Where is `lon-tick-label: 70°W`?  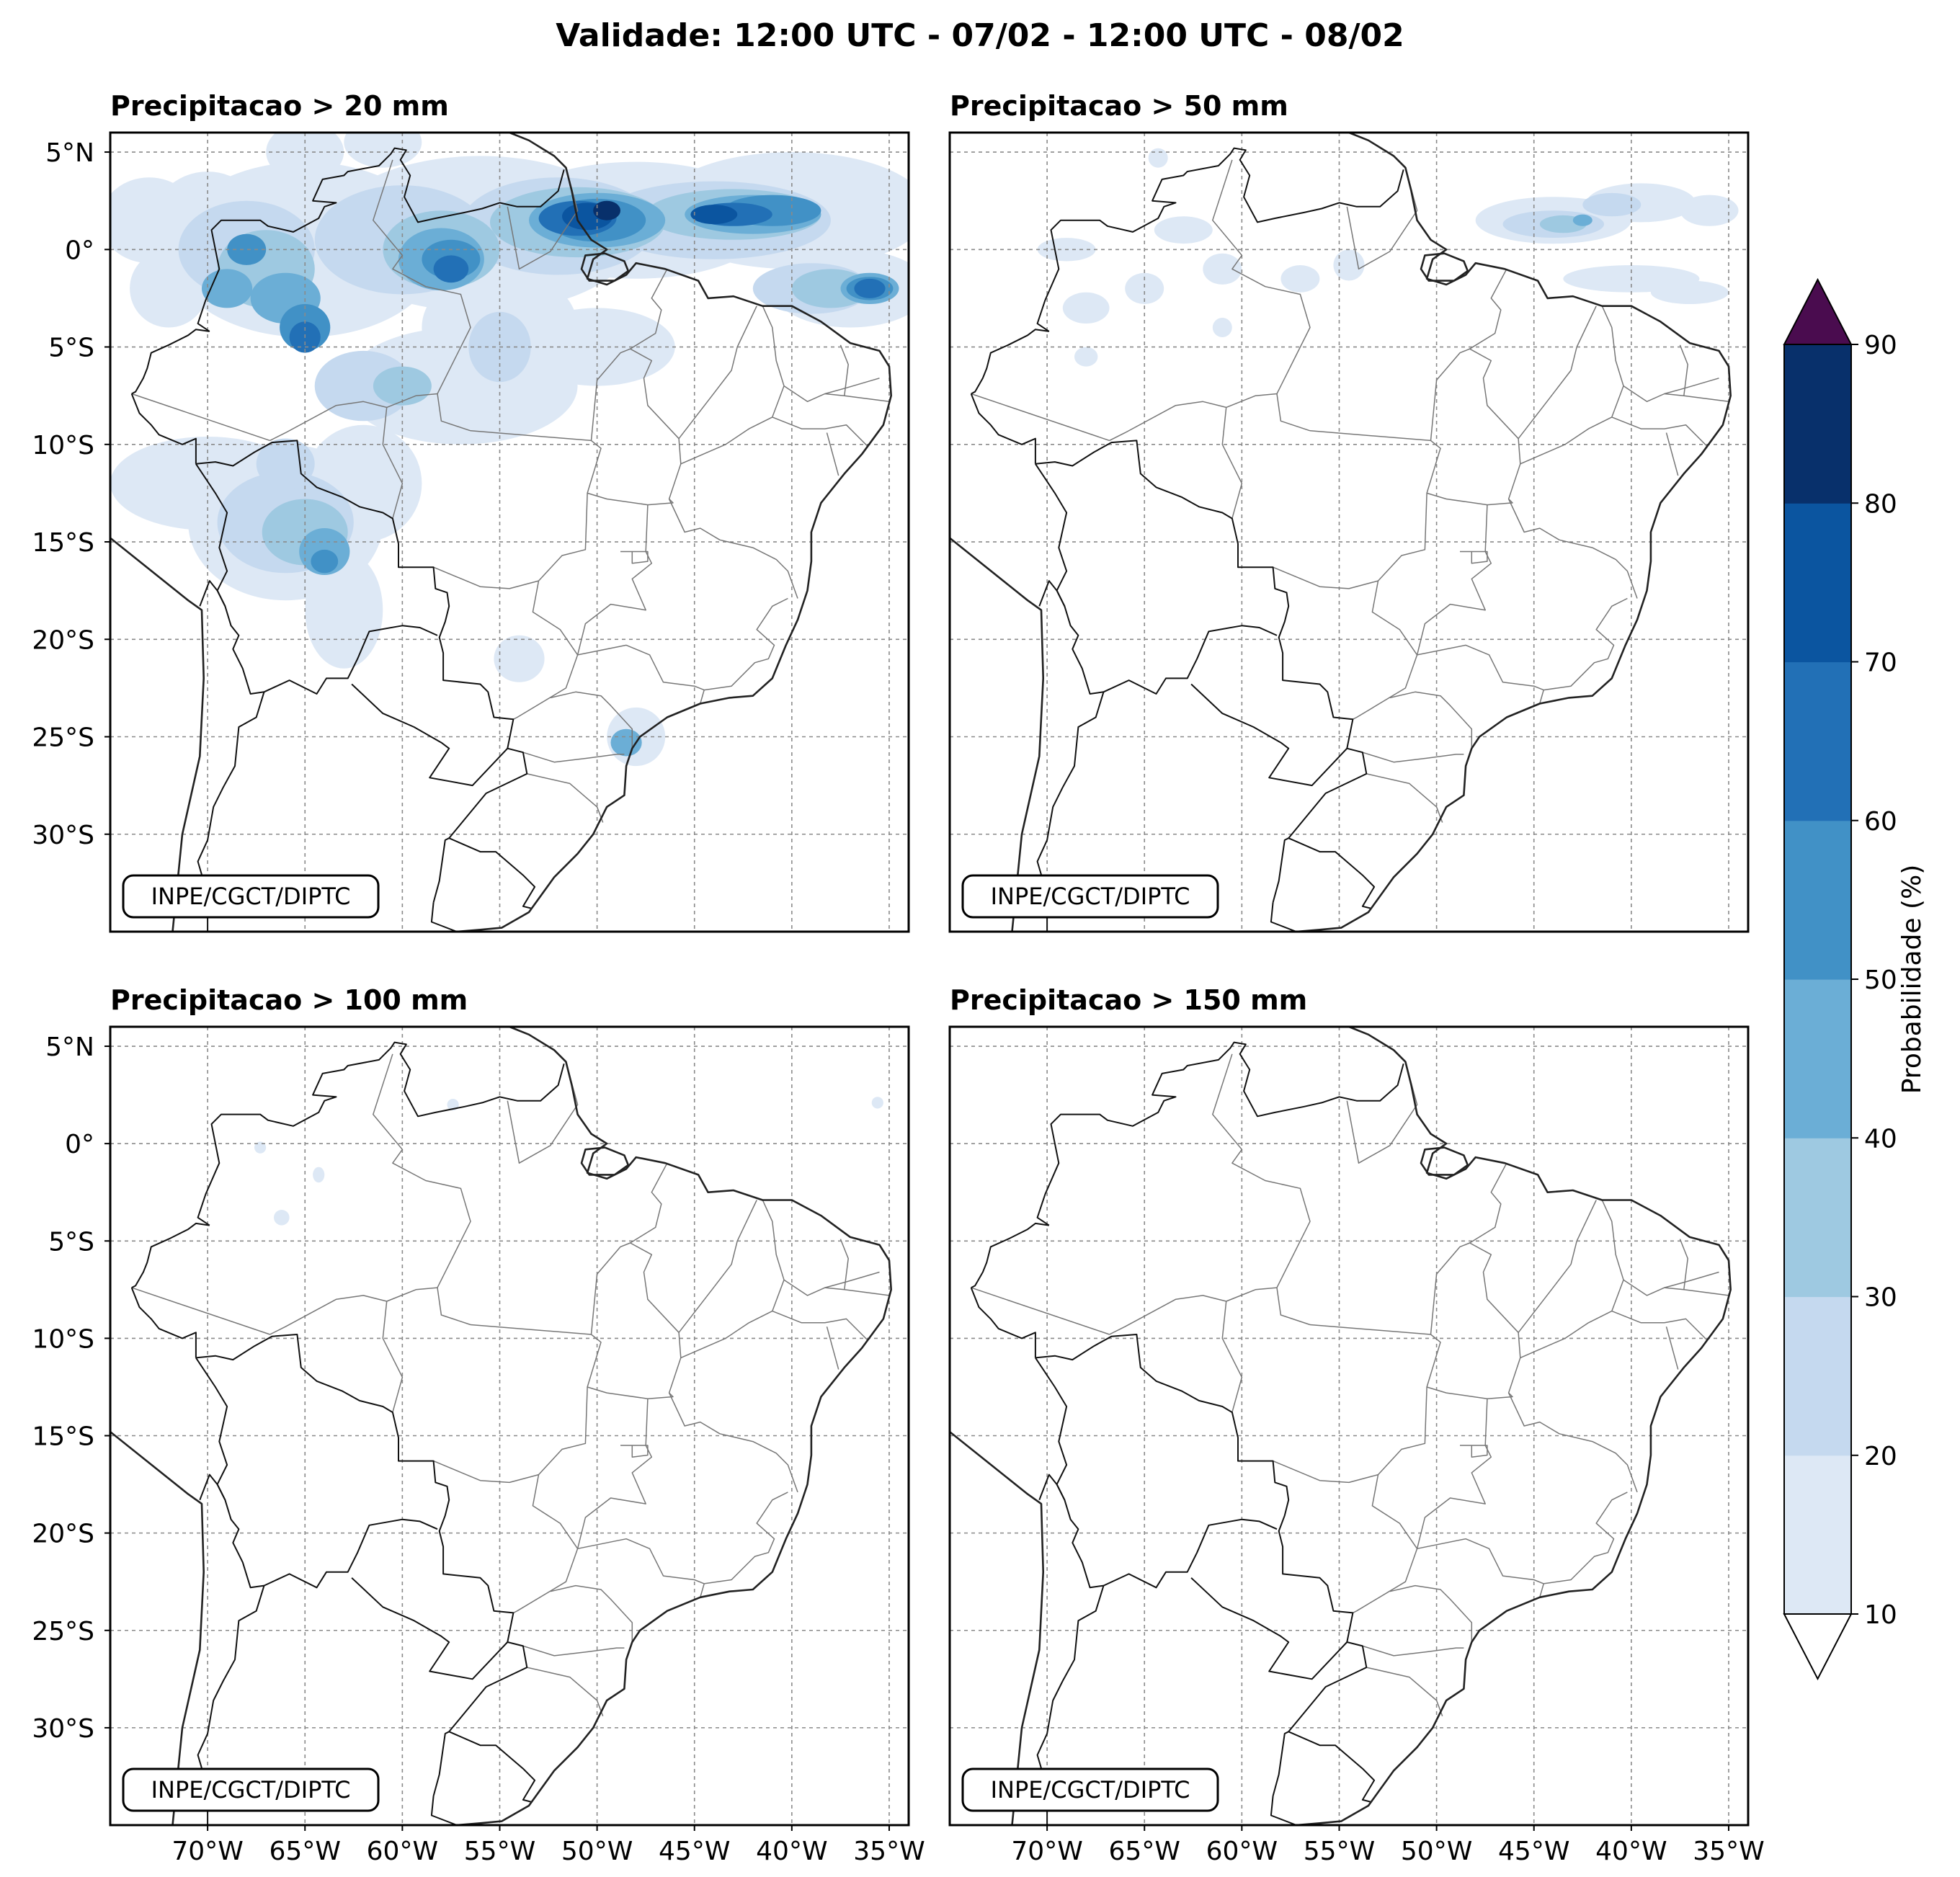 lon-tick-label: 70°W is located at coordinates (207, 1852).